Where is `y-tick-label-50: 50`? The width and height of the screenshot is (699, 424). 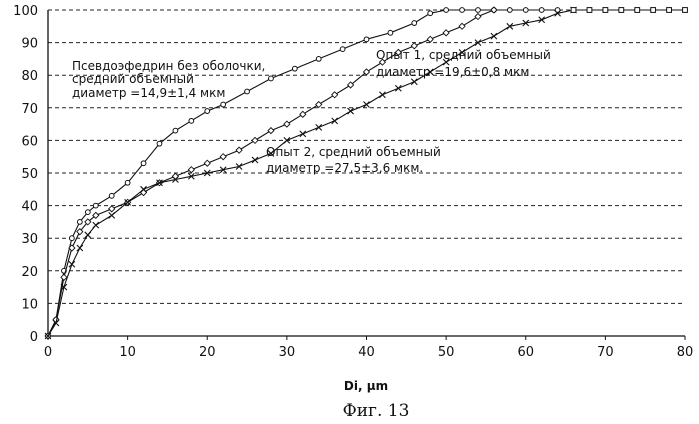
y-tick-label-50: 50 is located at coordinates (29, 174).